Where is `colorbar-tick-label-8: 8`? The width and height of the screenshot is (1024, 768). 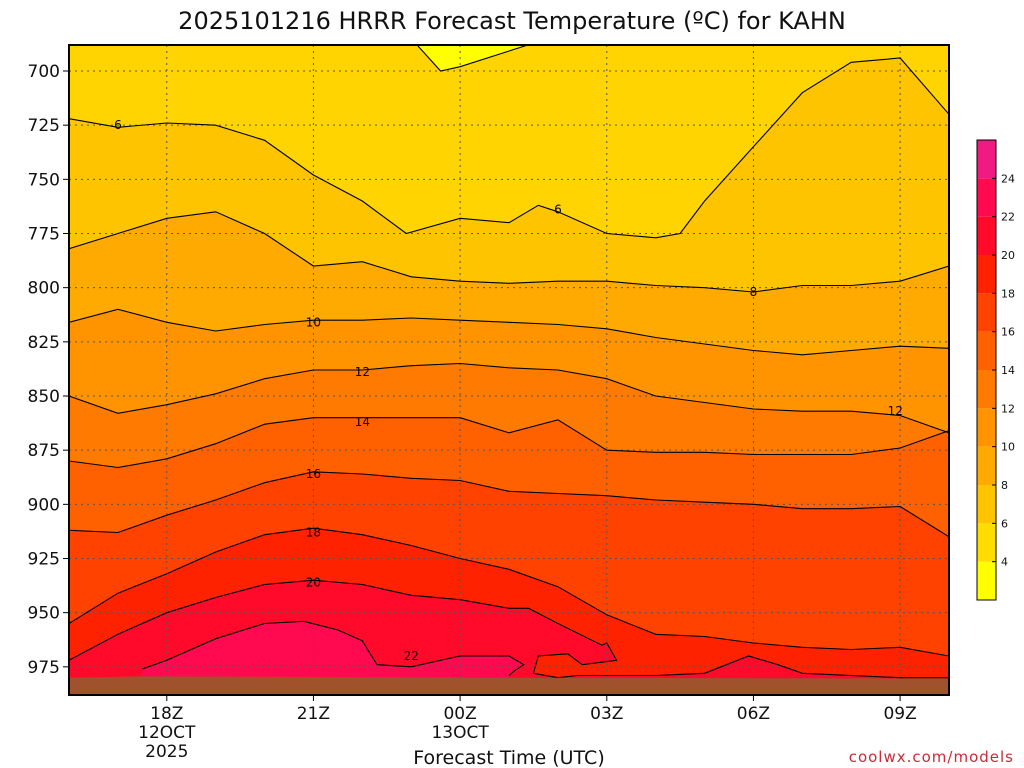 colorbar-tick-label-8: 8 is located at coordinates (1004, 485).